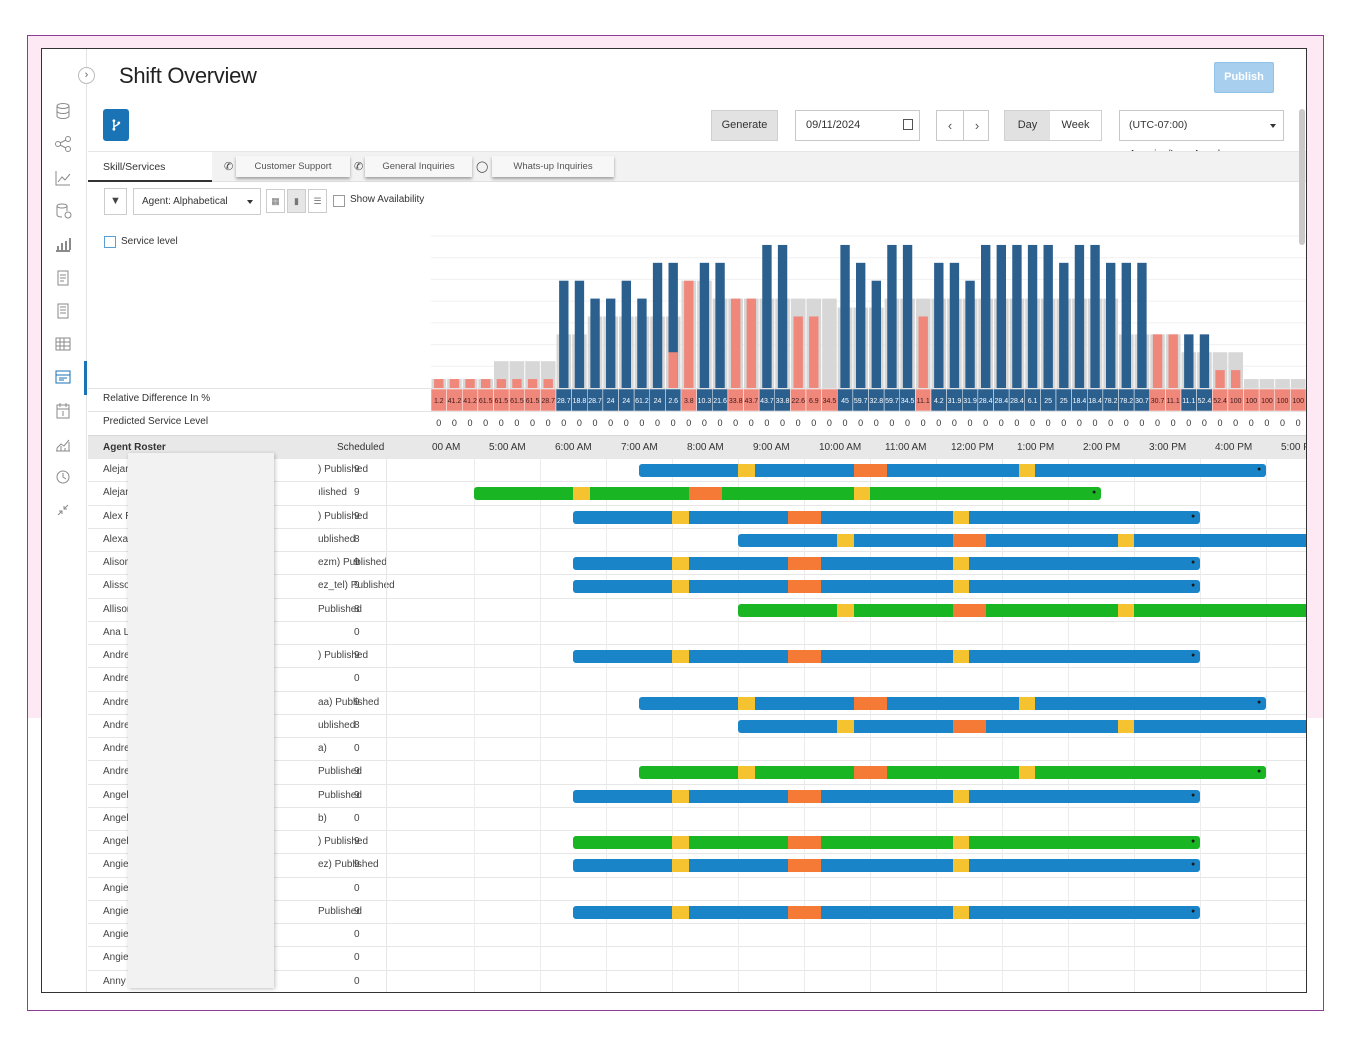 This screenshot has height=1044, width=1352. What do you see at coordinates (857, 125) in the screenshot?
I see `date-input: 09/11/2024` at bounding box center [857, 125].